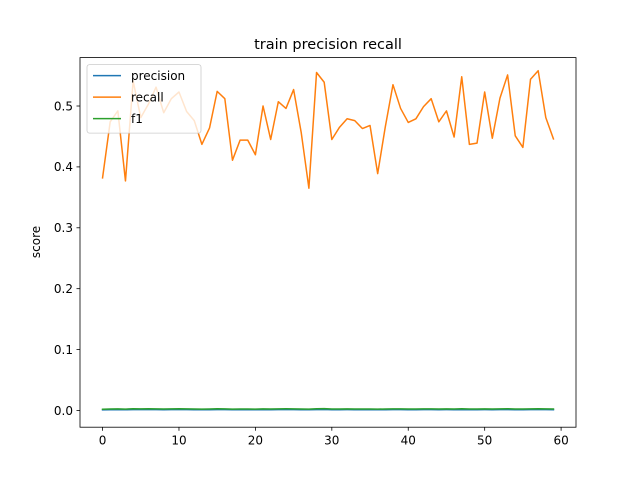  Describe the element at coordinates (63, 106) in the screenshot. I see `y-tick-label: 0.5` at that location.